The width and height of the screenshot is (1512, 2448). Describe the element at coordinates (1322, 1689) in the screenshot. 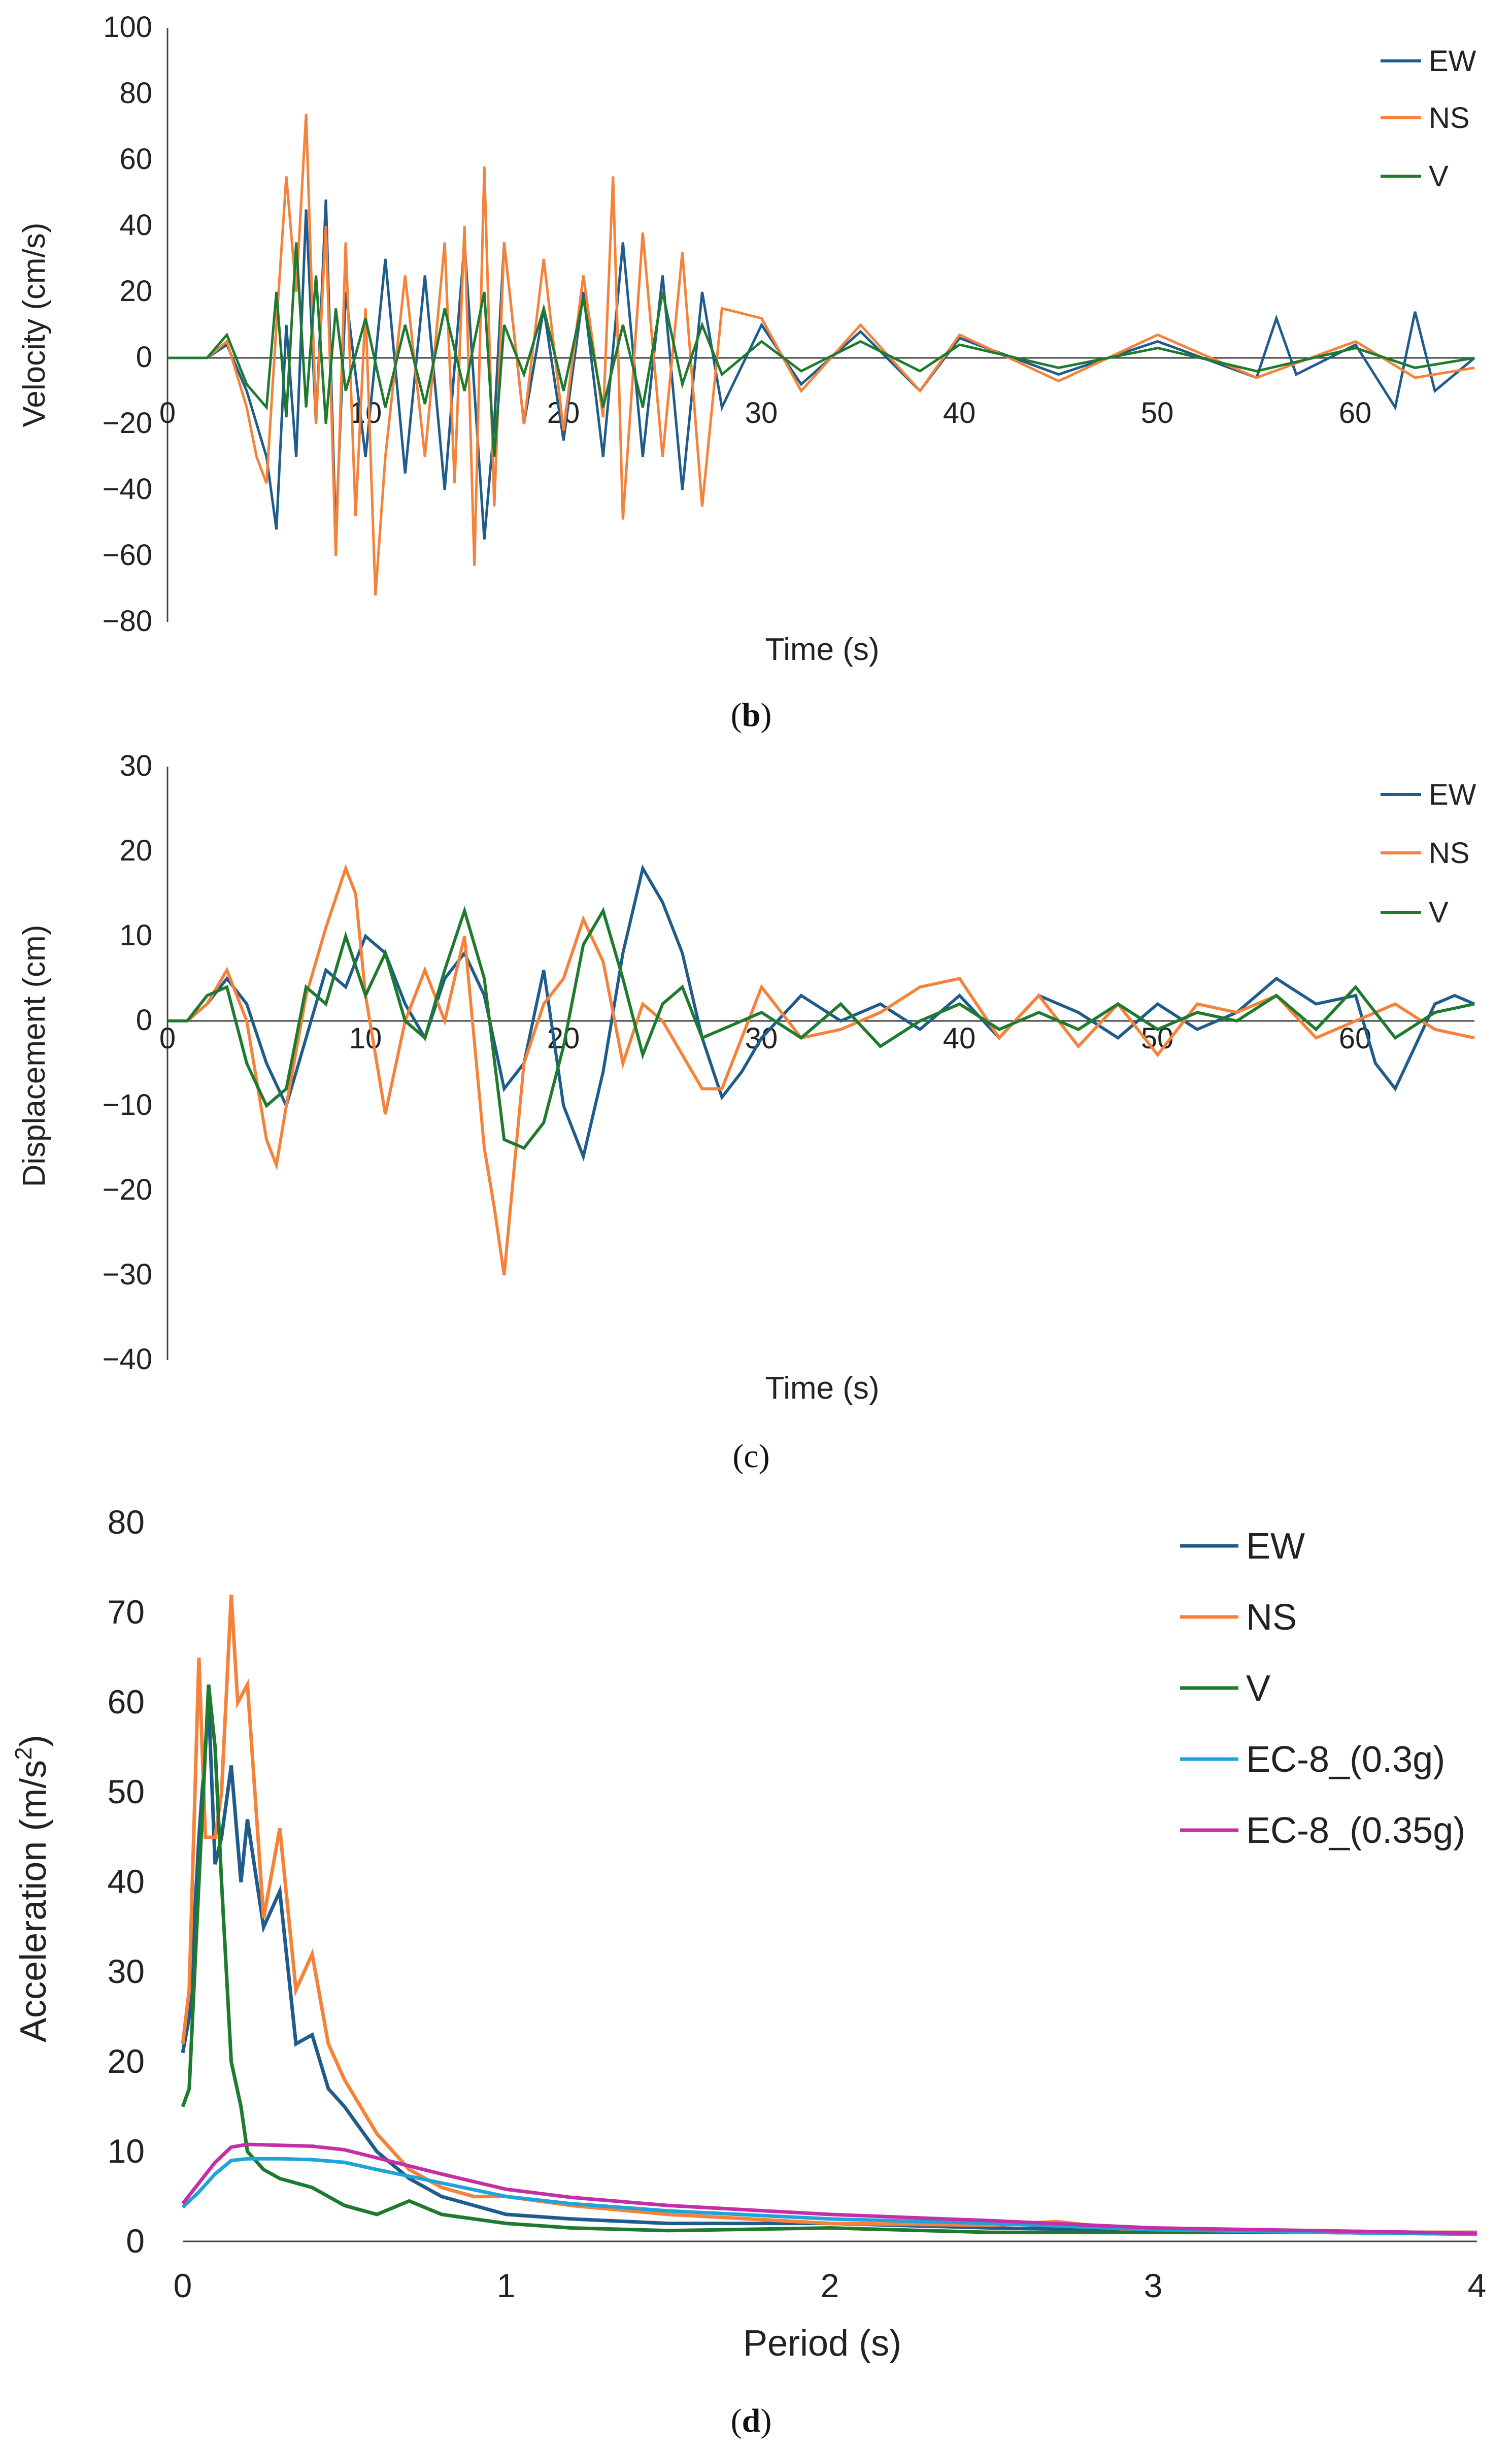

I see `spectrum-legend: EW NS V EC-8_(0.3g) EC-8_(0.35g)` at that location.